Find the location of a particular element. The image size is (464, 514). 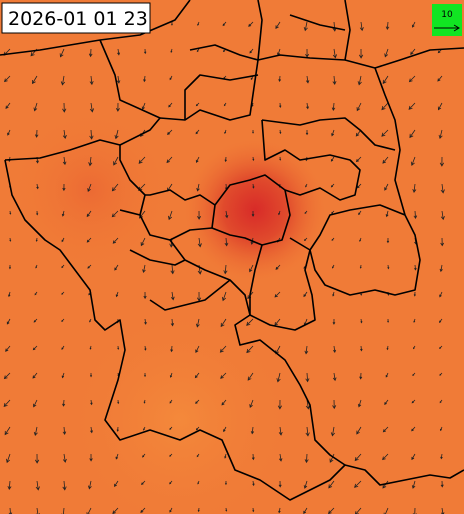

legend-label: 10 is located at coordinates (447, 15).